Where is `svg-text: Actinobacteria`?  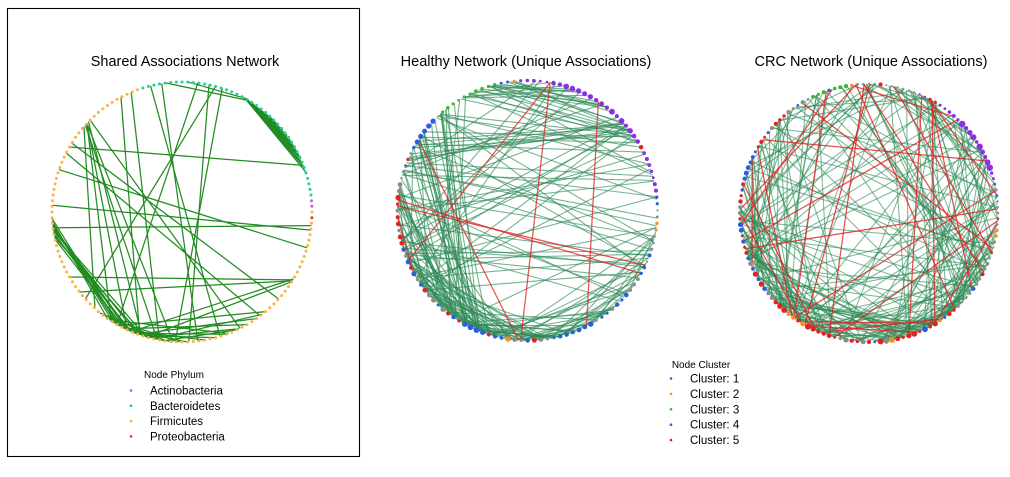
svg-text: Actinobacteria is located at coordinates (186, 392).